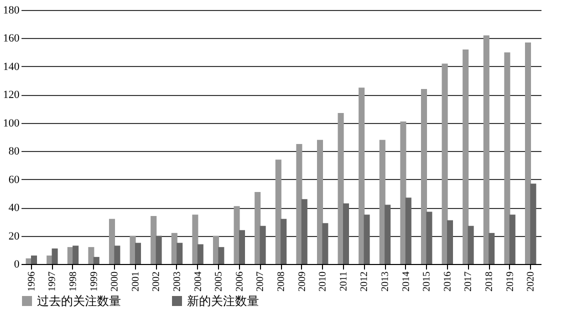 This screenshot has width=573, height=326. I want to click on x-tick-label: 2019, so click(510, 282).